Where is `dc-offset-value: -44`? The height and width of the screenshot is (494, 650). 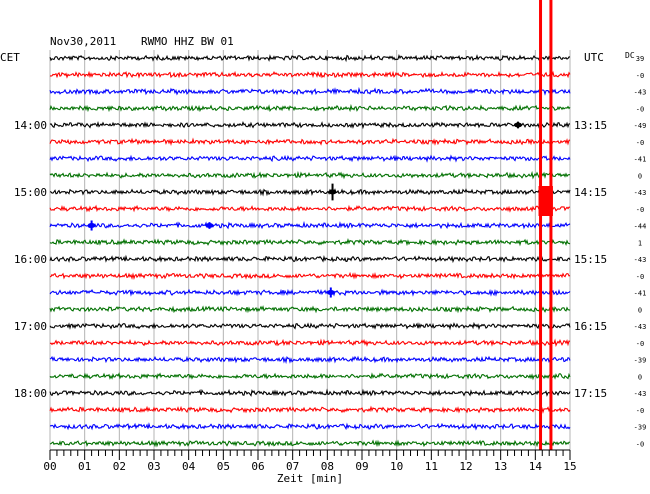 dc-offset-value: -44 is located at coordinates (640, 227).